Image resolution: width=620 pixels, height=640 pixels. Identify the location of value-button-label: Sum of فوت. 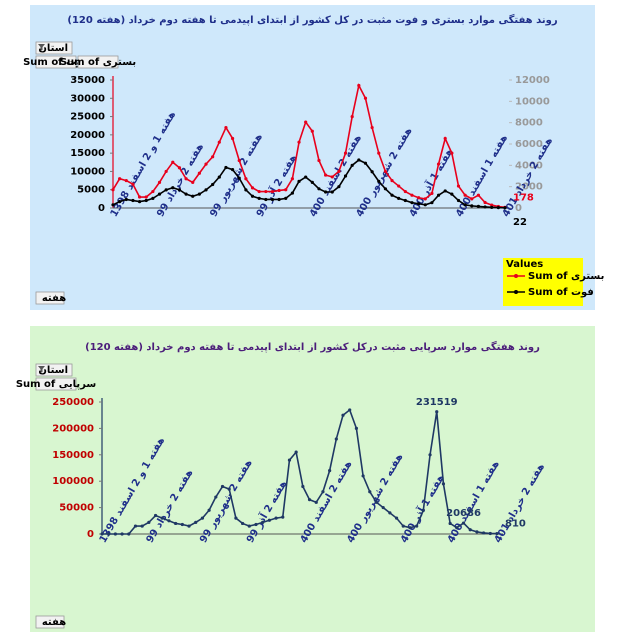
(56, 62).